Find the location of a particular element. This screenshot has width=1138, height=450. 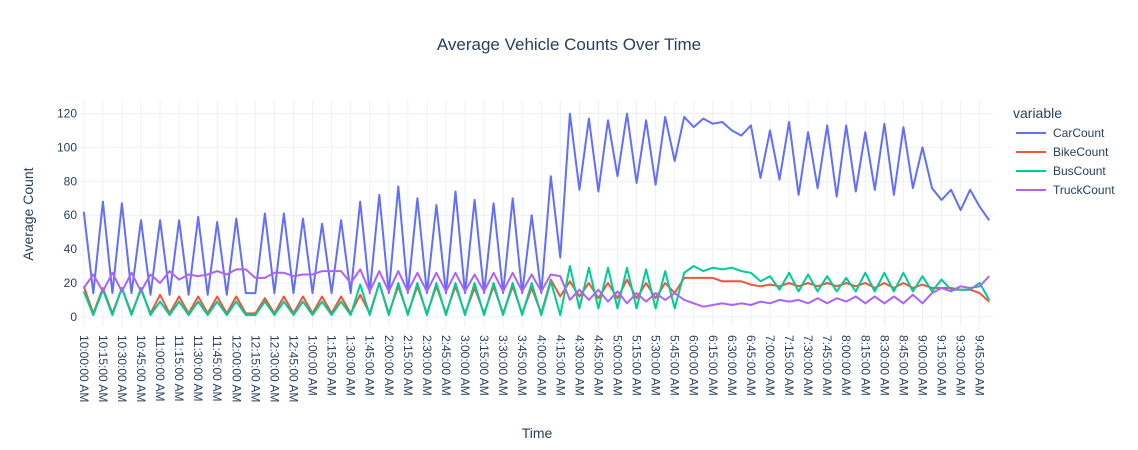

x-tick-label: 11:45:00 AM is located at coordinates (217, 368).